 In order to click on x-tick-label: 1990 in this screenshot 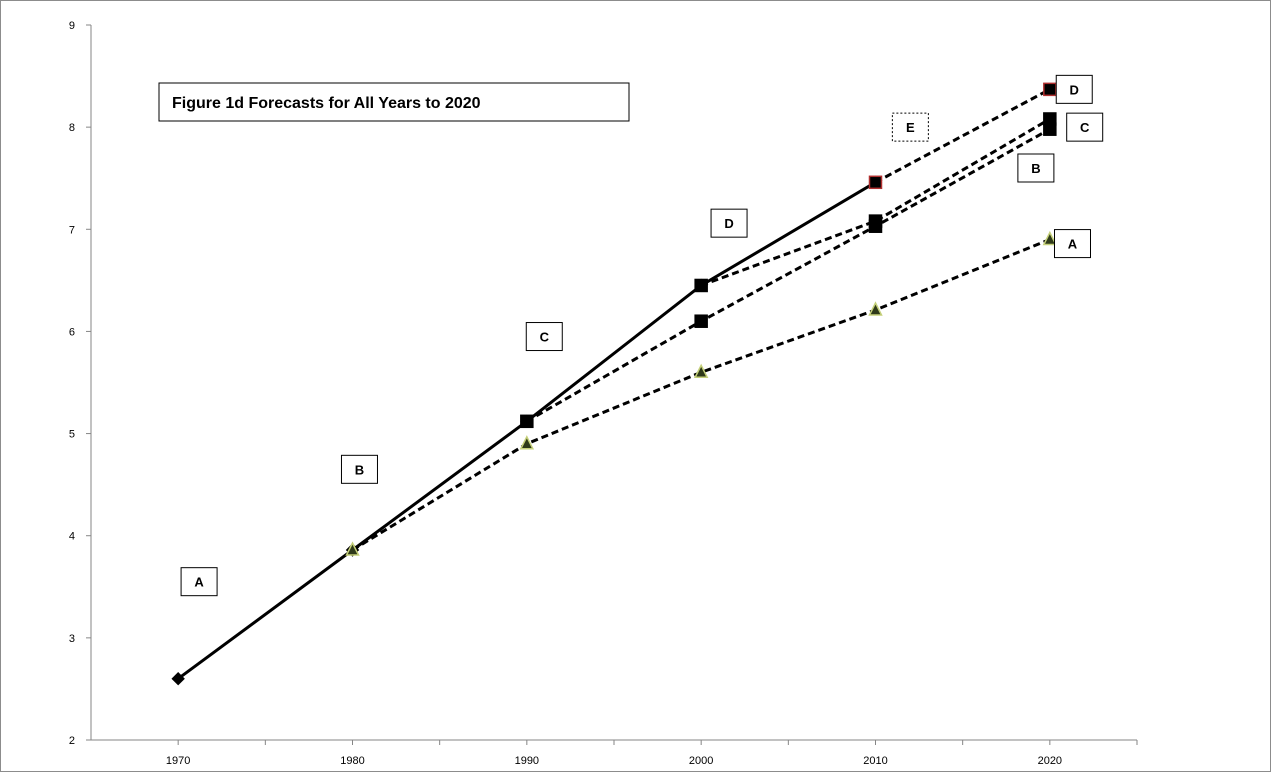, I will do `click(527, 761)`.